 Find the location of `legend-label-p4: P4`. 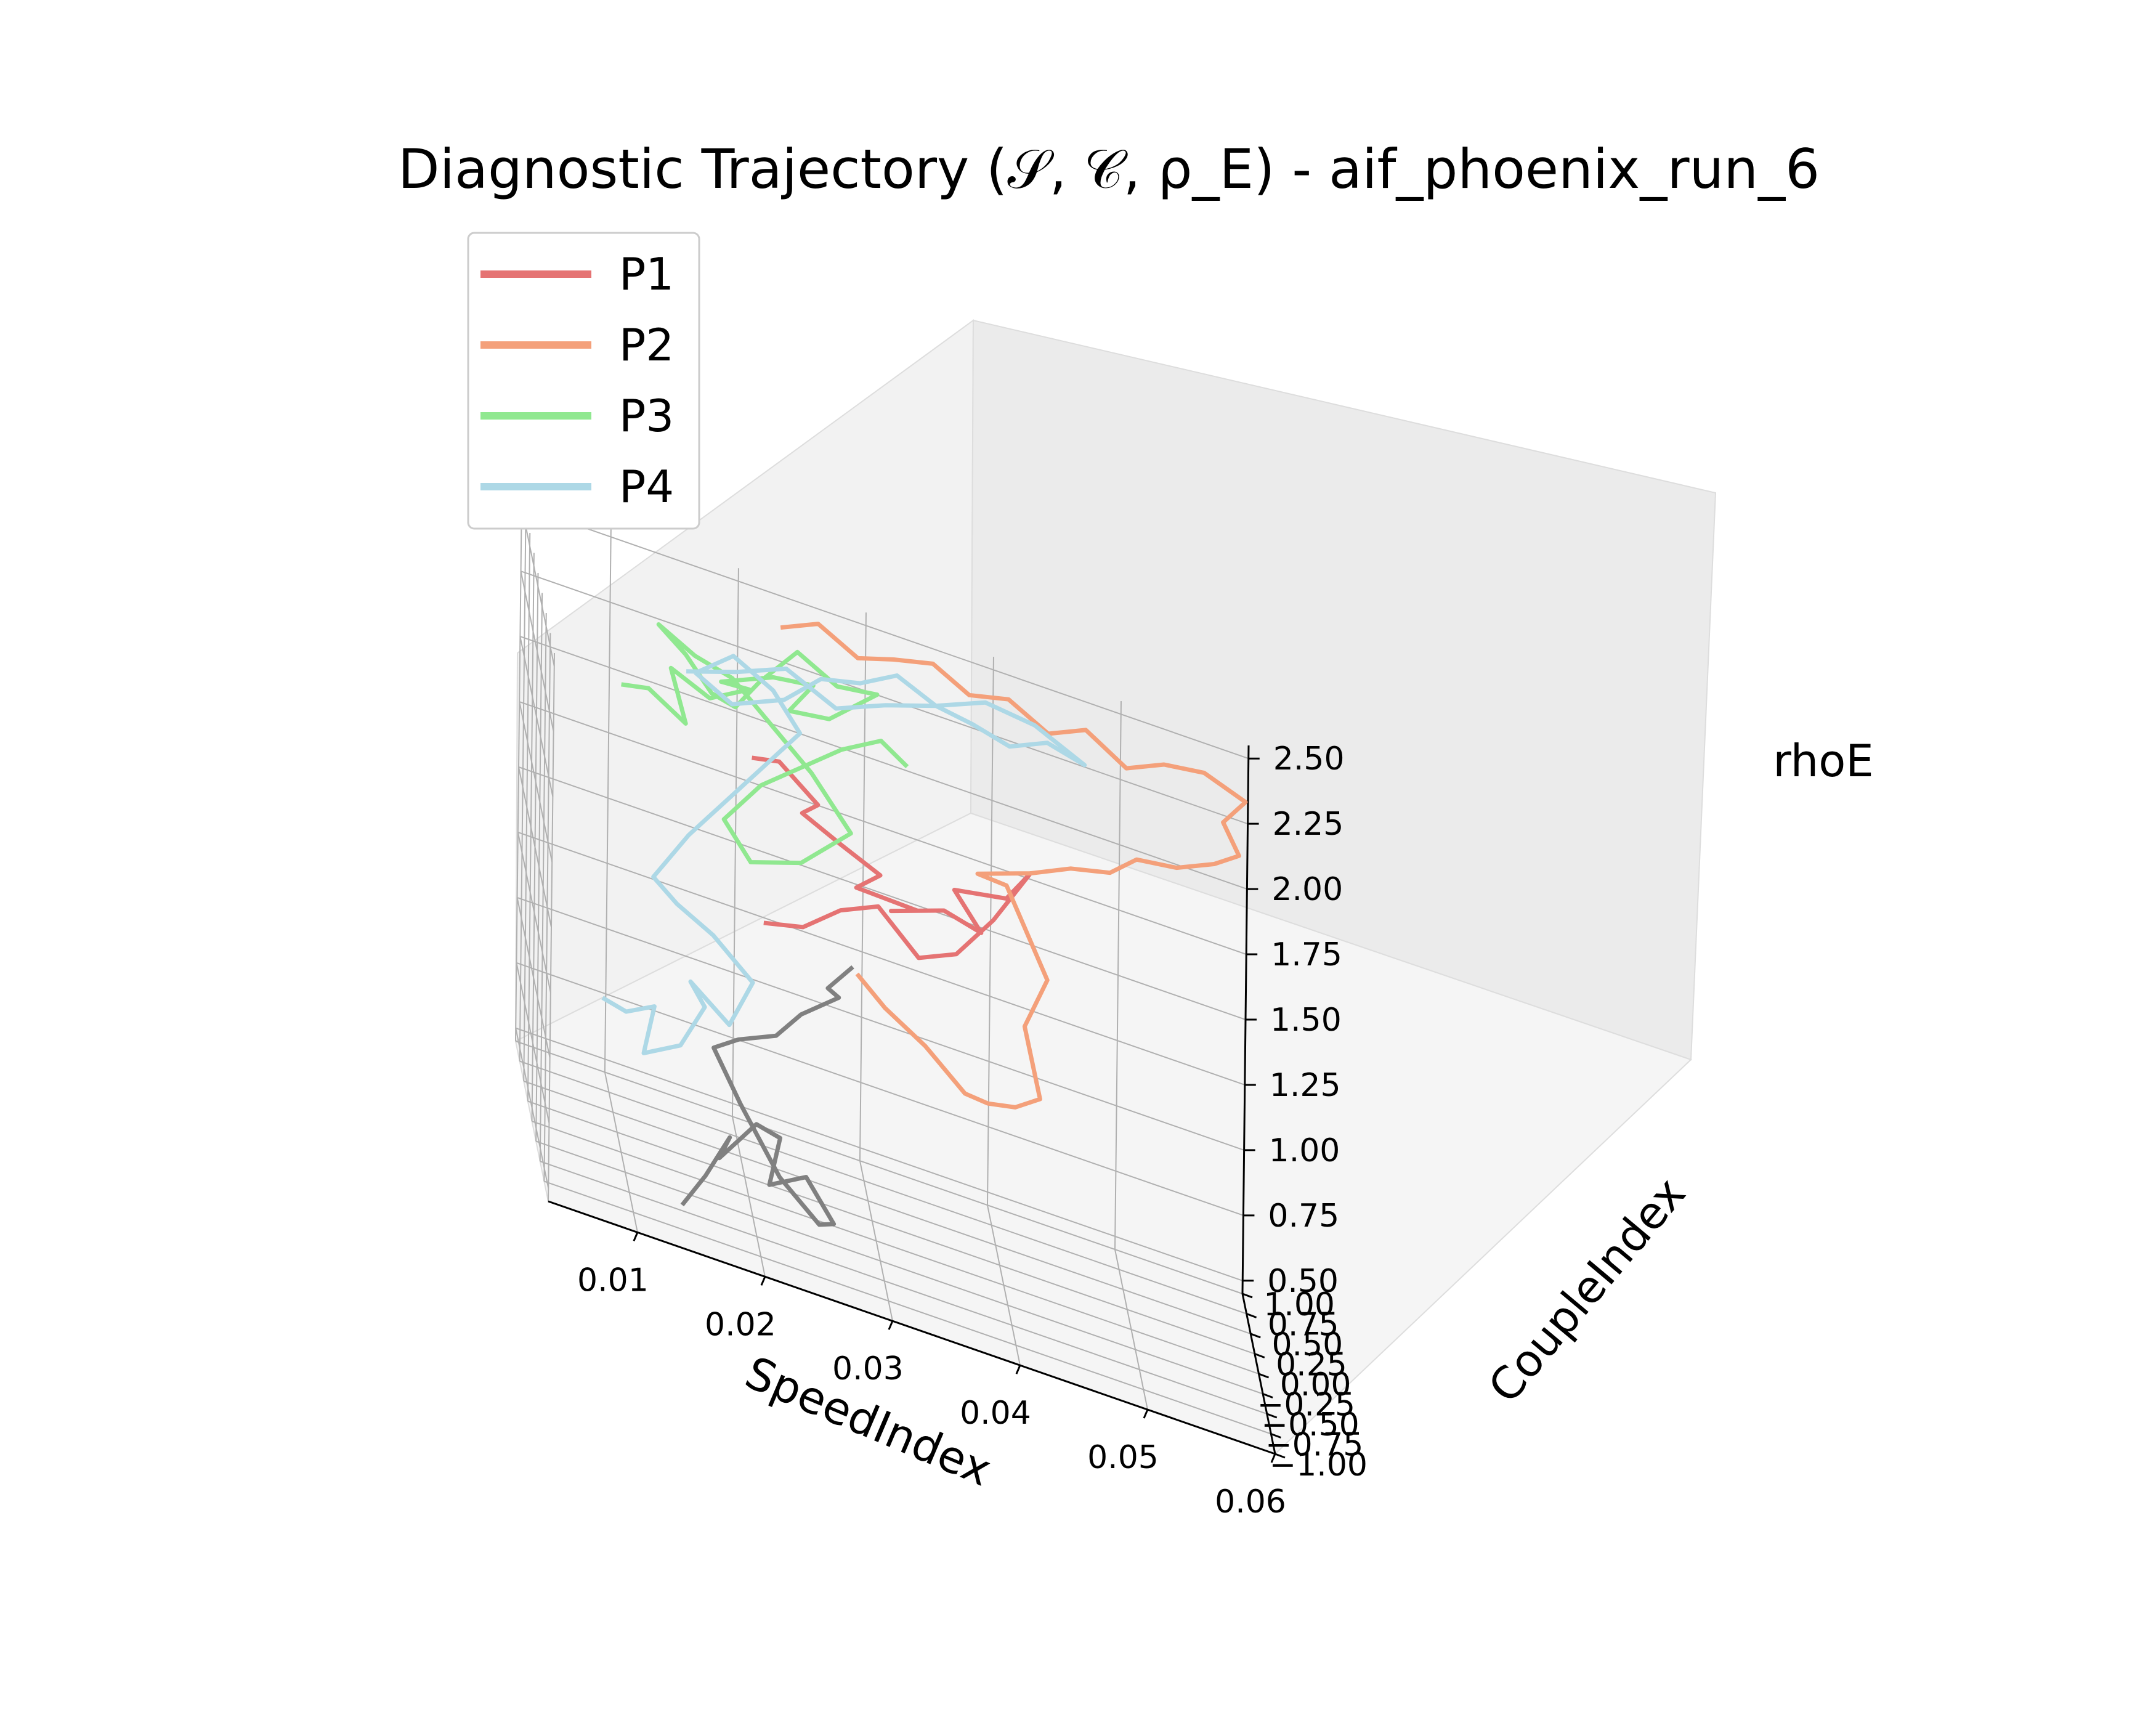

legend-label-p4: P4 is located at coordinates (646, 487).